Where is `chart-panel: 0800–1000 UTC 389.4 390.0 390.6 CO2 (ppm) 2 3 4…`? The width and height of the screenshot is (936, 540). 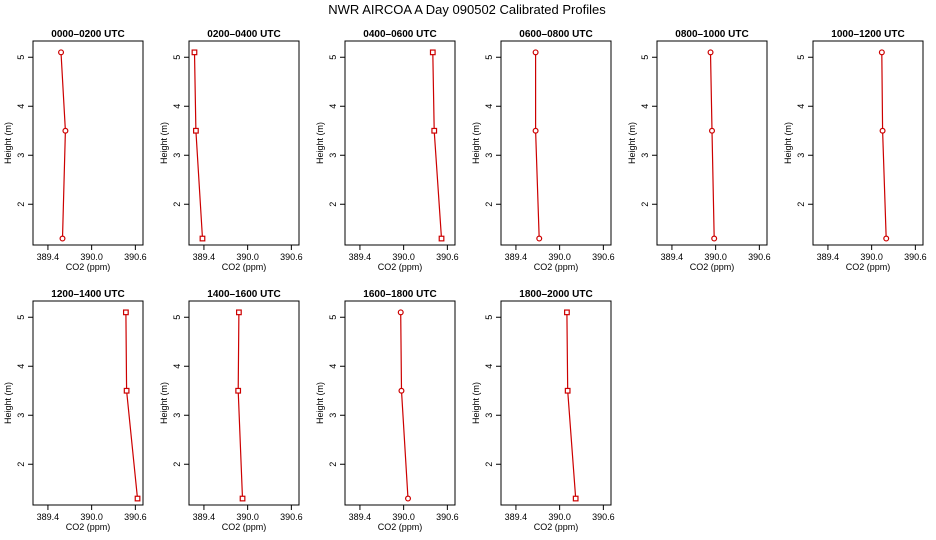
chart-panel: 0800–1000 UTC 389.4 390.0 390.6 CO2 (ppm) 2 3 4… is located at coordinates (699, 150).